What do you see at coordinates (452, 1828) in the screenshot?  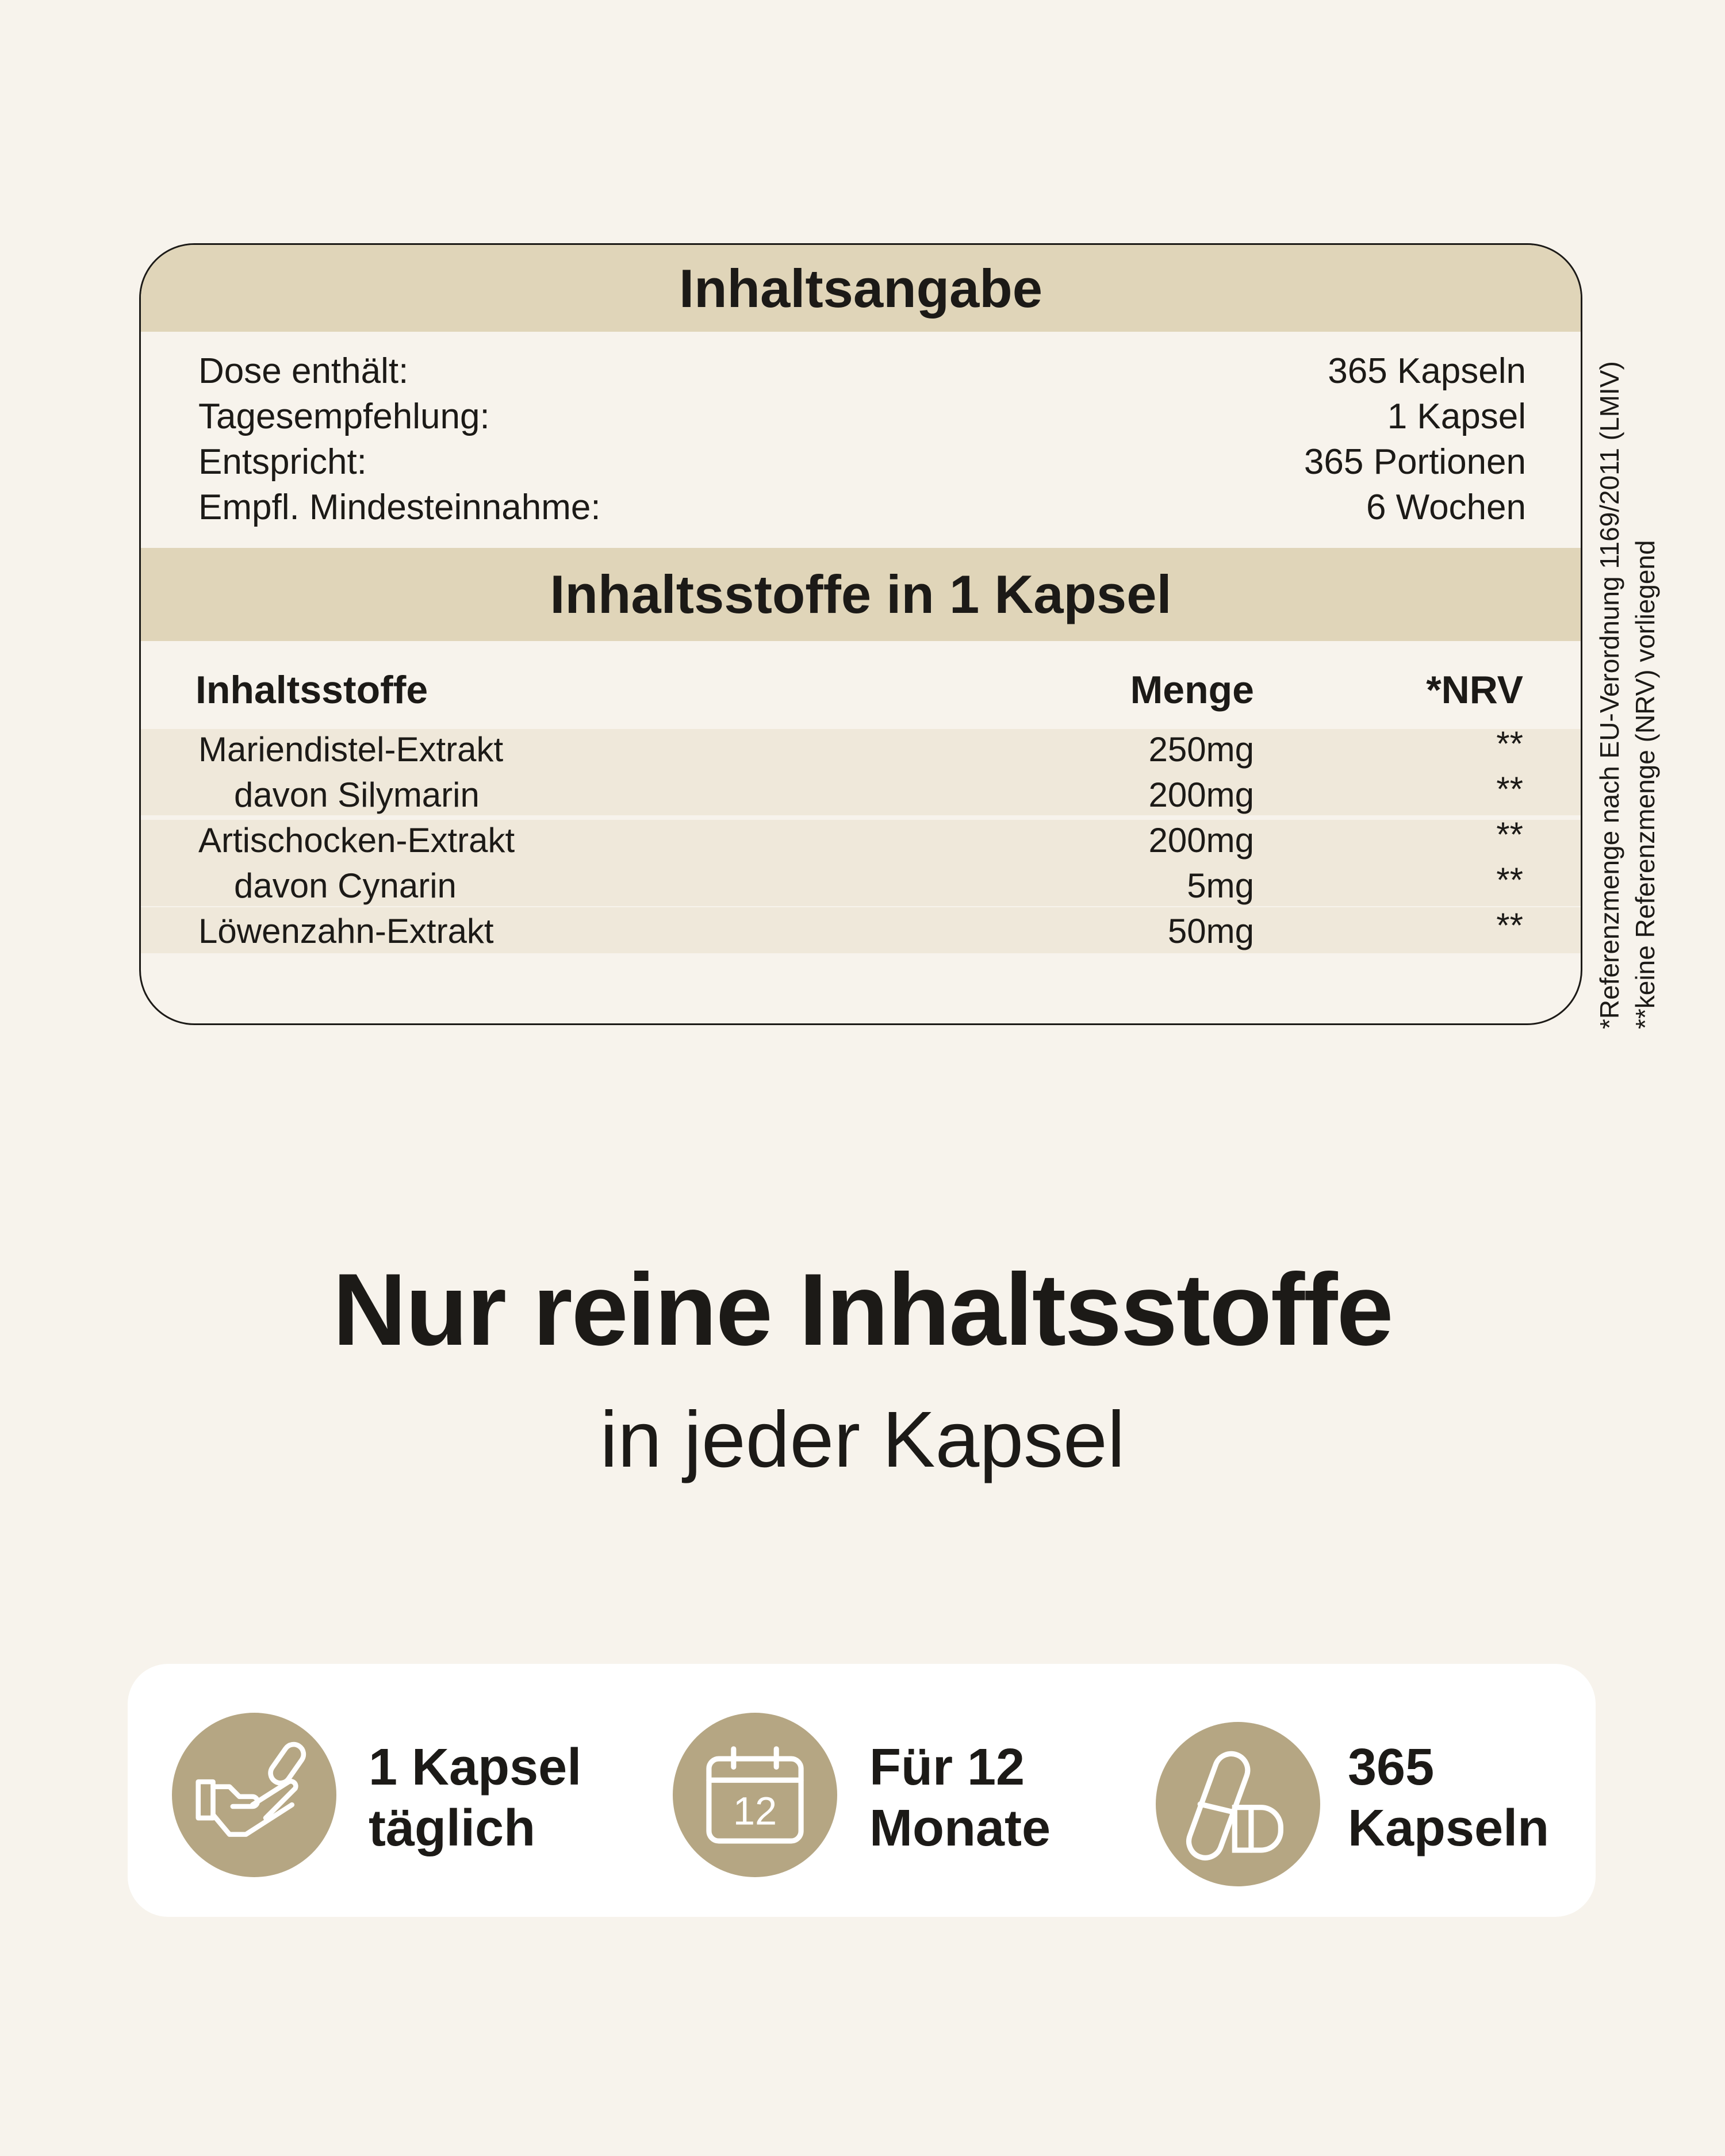 I see `feature-line: täglich` at bounding box center [452, 1828].